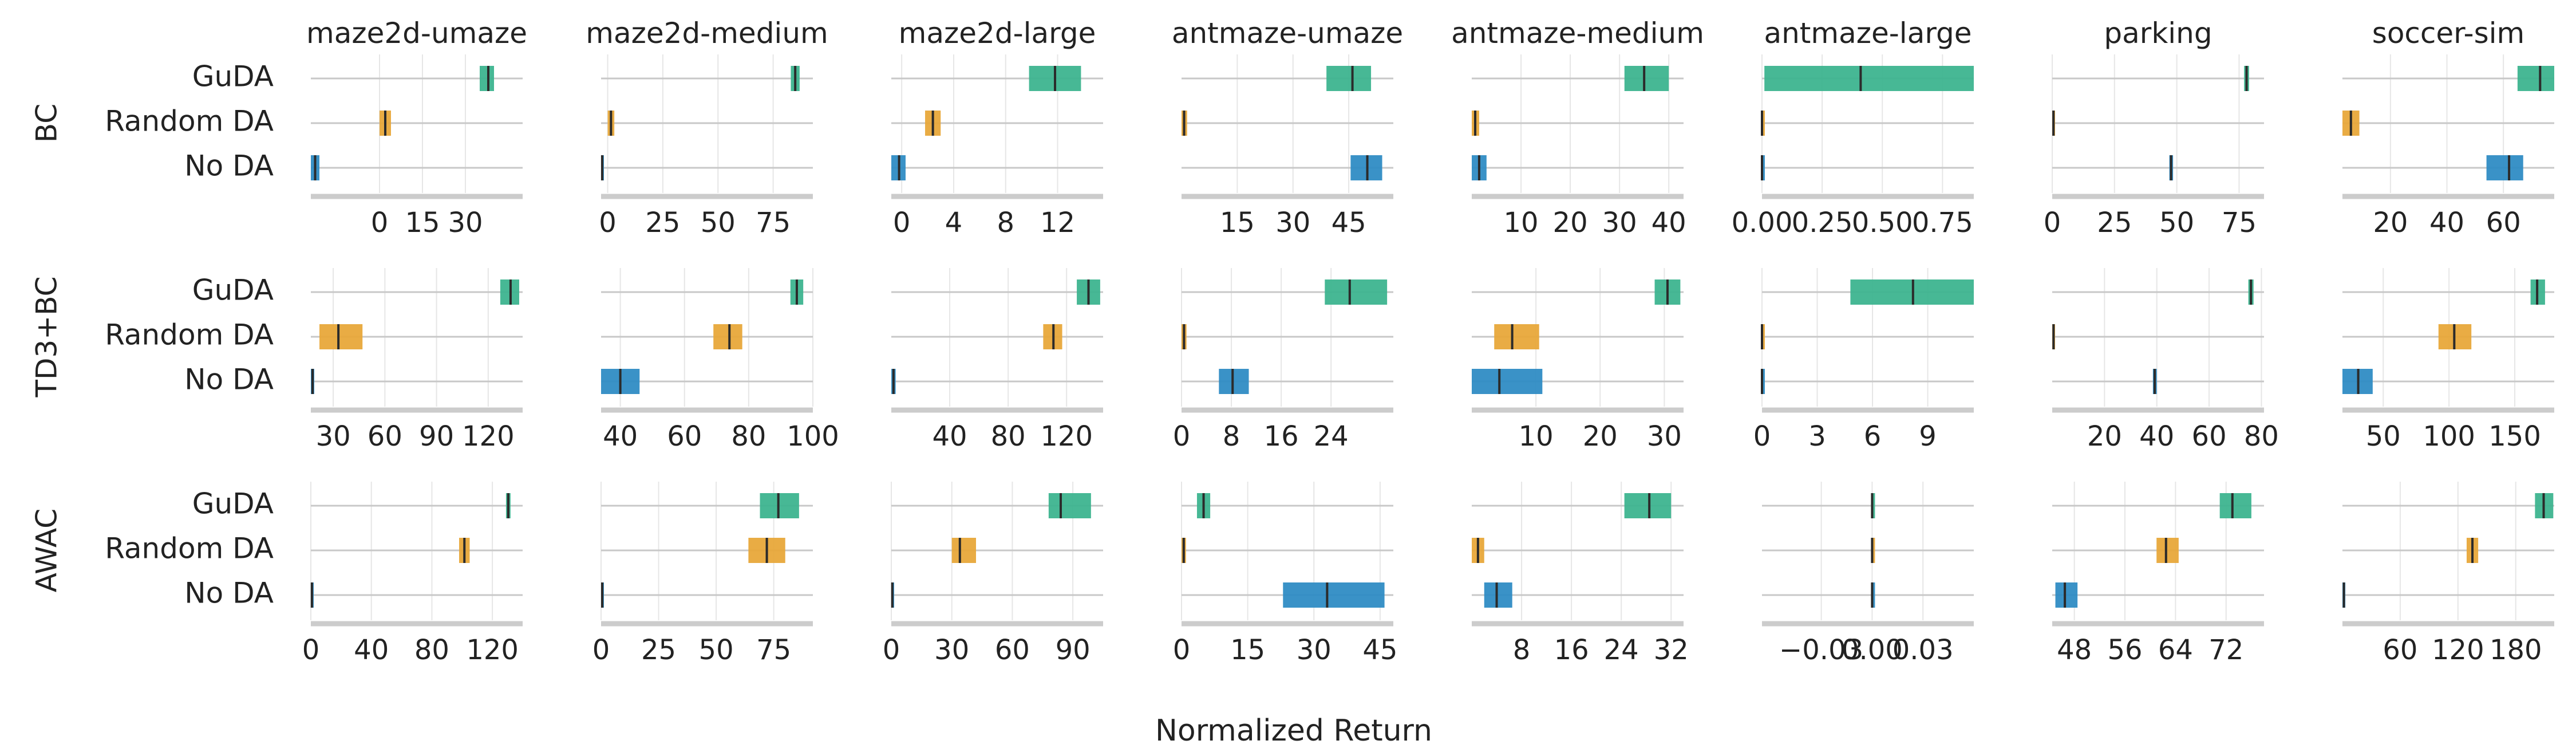 This screenshot has width=2576, height=756. What do you see at coordinates (707, 33) in the screenshot?
I see `env-title-maze2d-medium: maze2d-medium` at bounding box center [707, 33].